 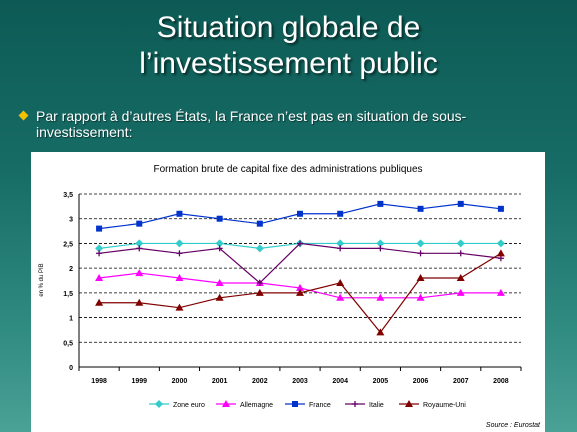 I want to click on x-tick-label: 2007, so click(x=461, y=381).